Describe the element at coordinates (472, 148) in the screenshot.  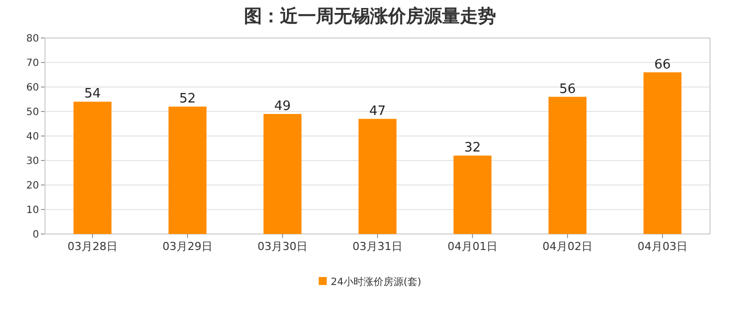
I see `data-label: 32` at that location.